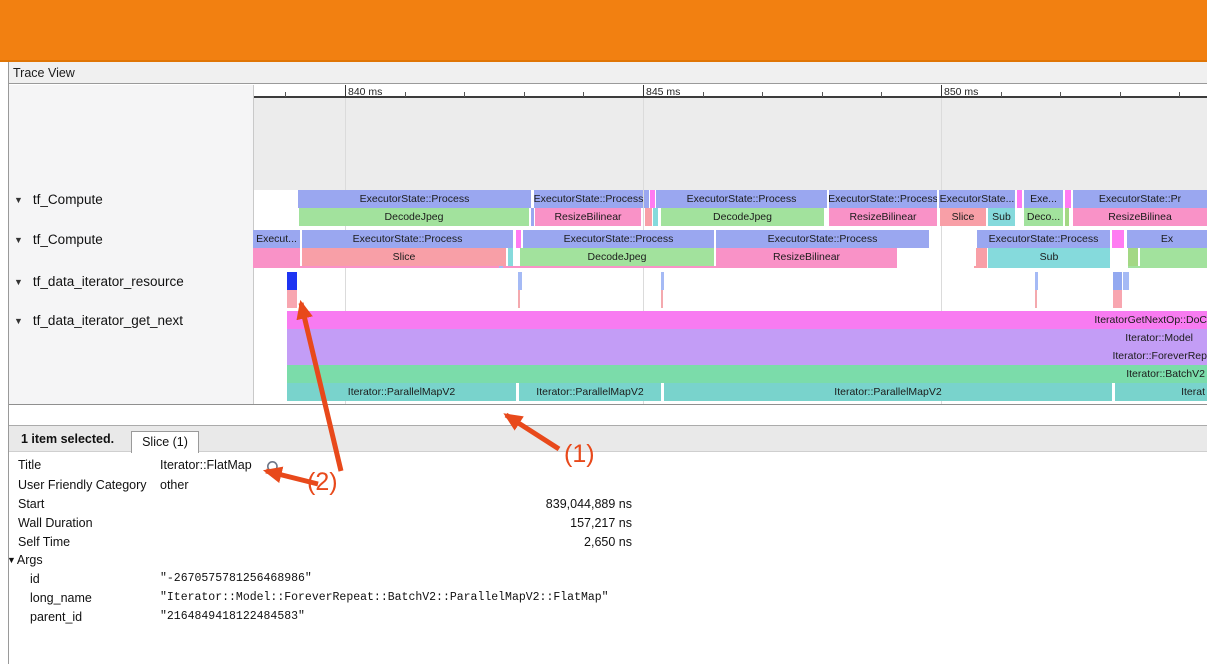 Image resolution: width=1207 pixels, height=664 pixels. What do you see at coordinates (607, 425) in the screenshot?
I see `analysis-panel-border` at bounding box center [607, 425].